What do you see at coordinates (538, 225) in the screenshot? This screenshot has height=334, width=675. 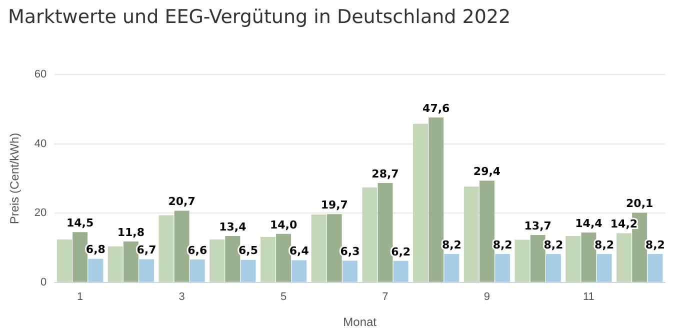 I see `data-label: 13,7` at bounding box center [538, 225].